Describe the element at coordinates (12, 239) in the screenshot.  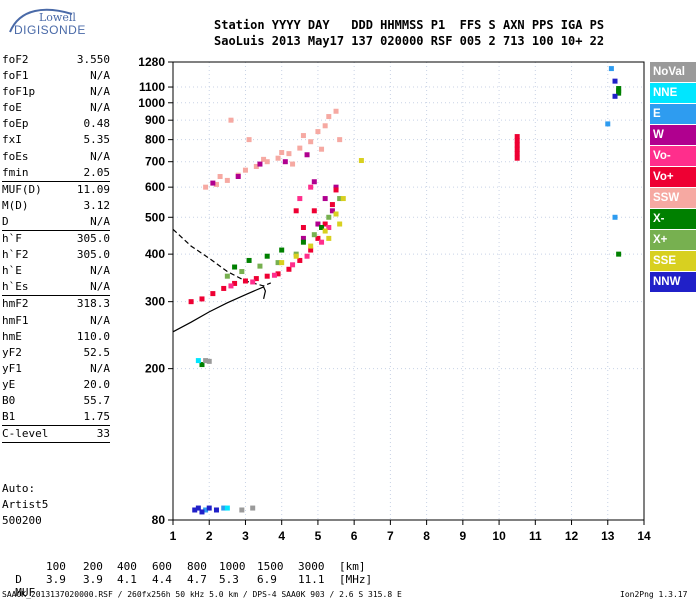
I see `param-name: h`F` at that location.